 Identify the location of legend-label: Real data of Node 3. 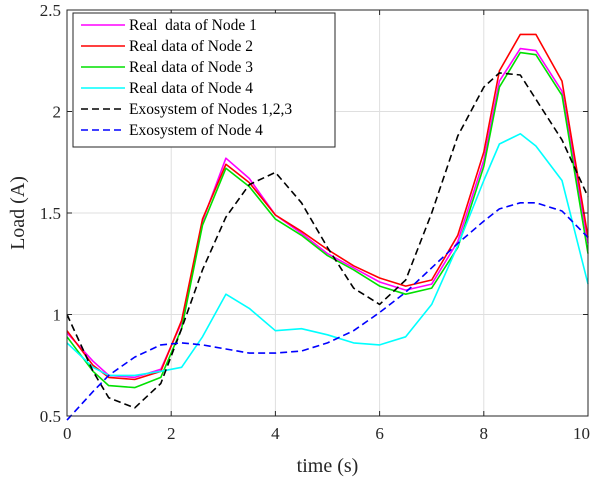
(191, 67).